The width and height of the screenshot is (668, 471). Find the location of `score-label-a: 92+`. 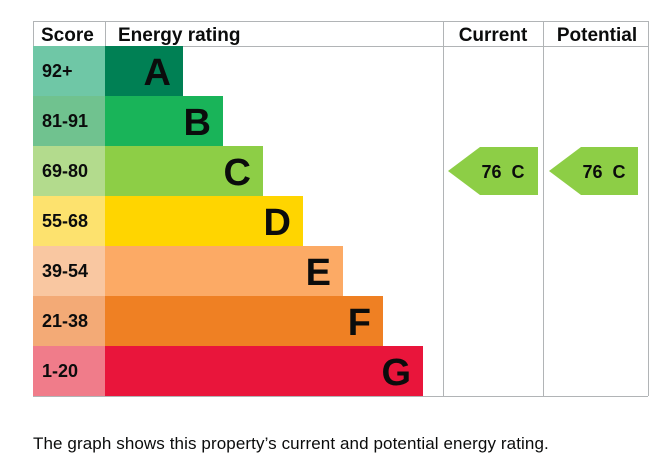

score-label-a: 92+ is located at coordinates (57, 71).